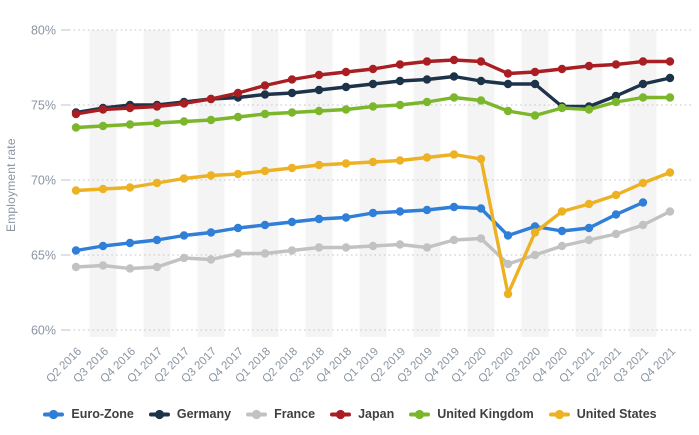 Image resolution: width=699 pixels, height=435 pixels. Describe the element at coordinates (88, 414) in the screenshot. I see `legend-item-euro-zone: Euro-Zone` at that location.